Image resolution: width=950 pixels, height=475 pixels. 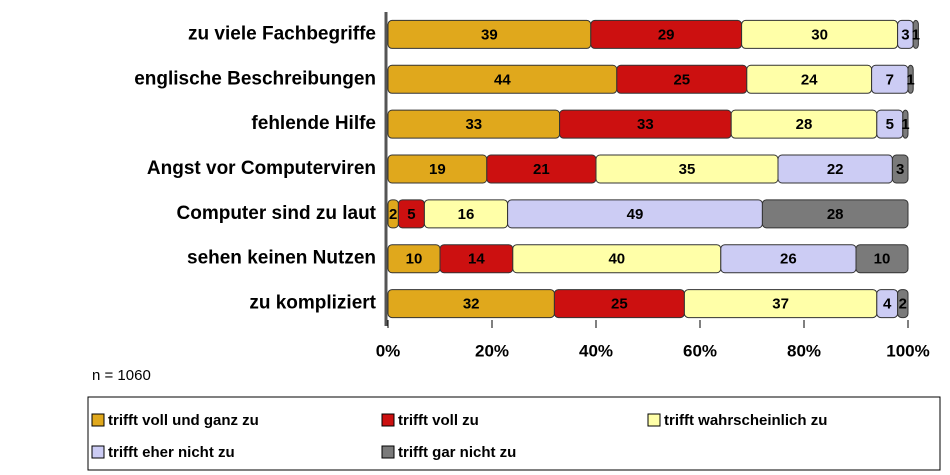 I want to click on value-label: 39, so click(x=489, y=34).